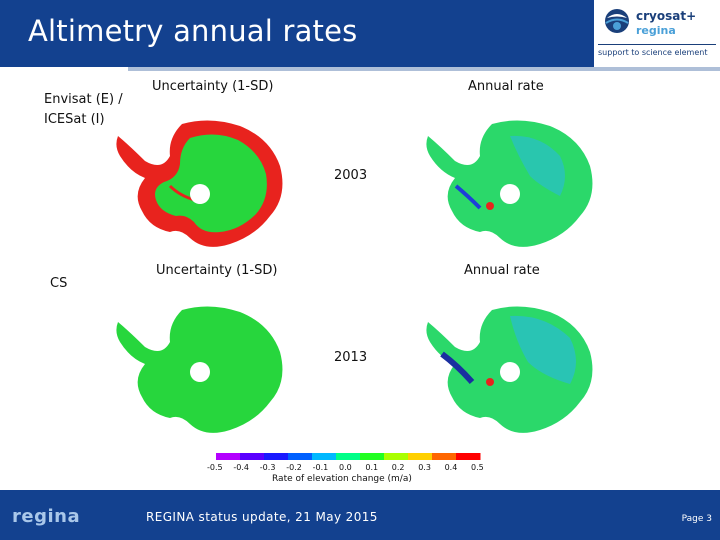 This screenshot has width=720, height=540. What do you see at coordinates (199, 369) in the screenshot?
I see `map-uncertainty-2013` at bounding box center [199, 369].